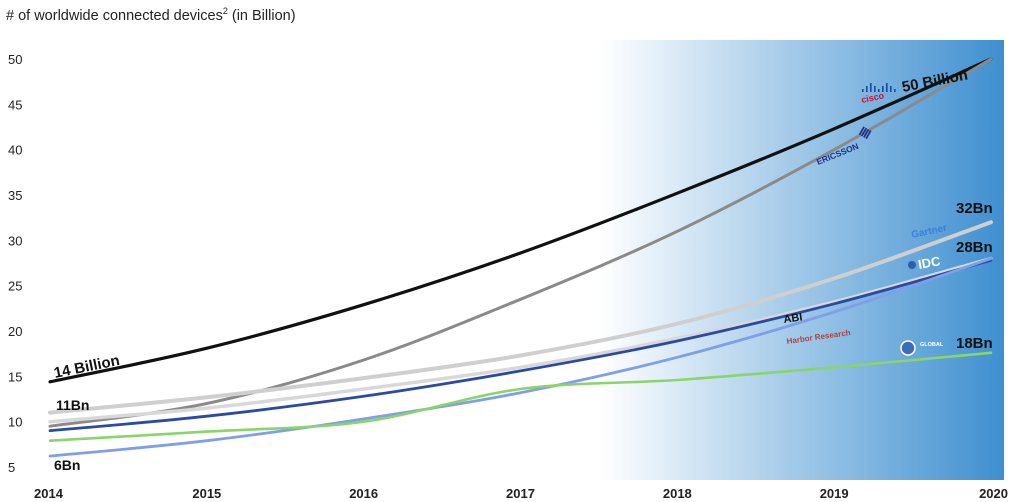 The width and height of the screenshot is (1014, 502). Describe the element at coordinates (15, 59) in the screenshot. I see `y-tick-label: 50` at that location.